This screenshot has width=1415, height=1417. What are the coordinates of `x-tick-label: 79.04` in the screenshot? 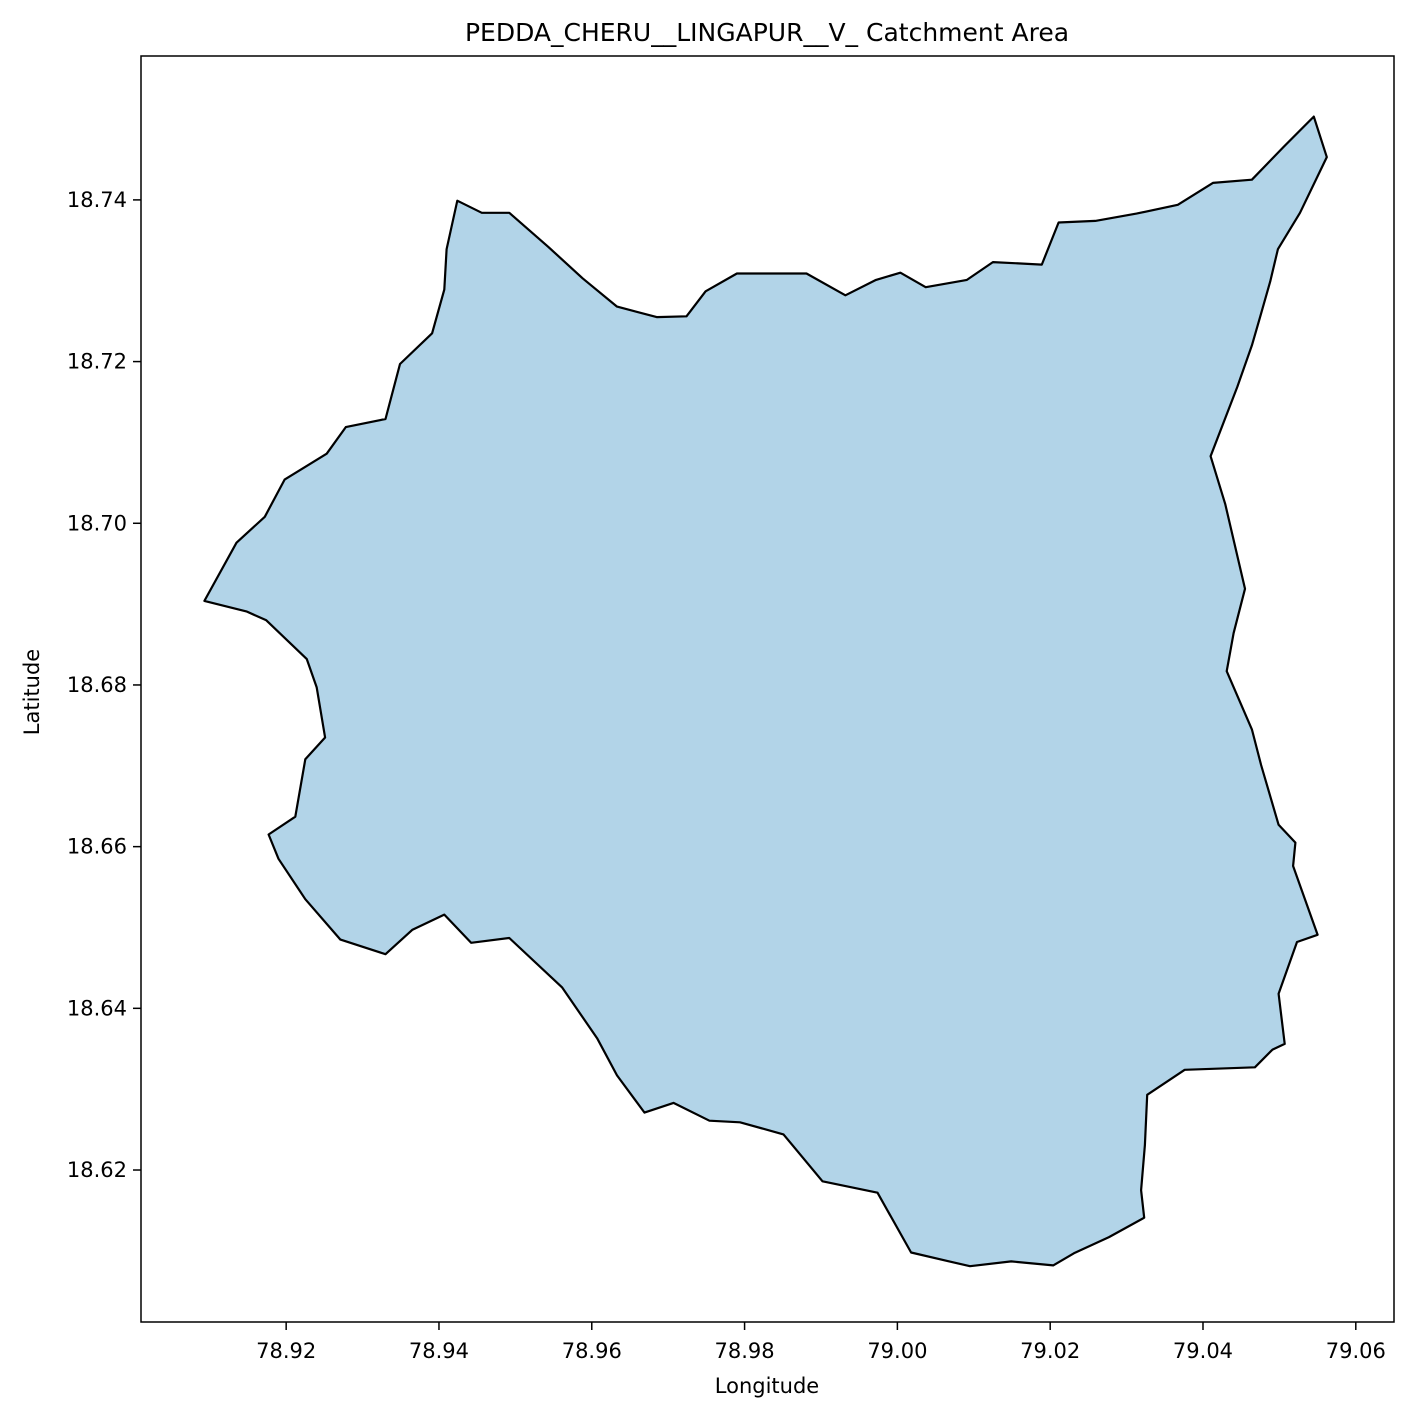 It's located at (1203, 1351).